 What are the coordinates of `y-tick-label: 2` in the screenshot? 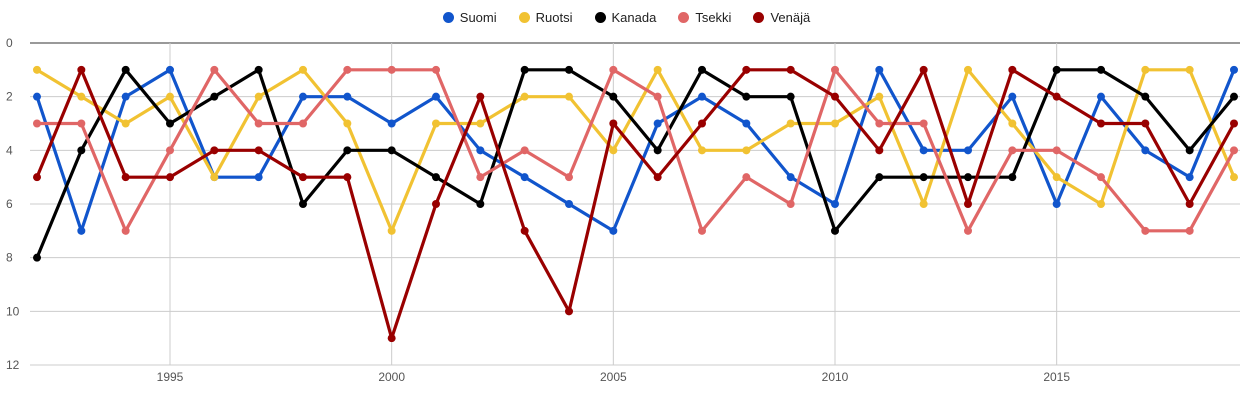 It's located at (9, 97).